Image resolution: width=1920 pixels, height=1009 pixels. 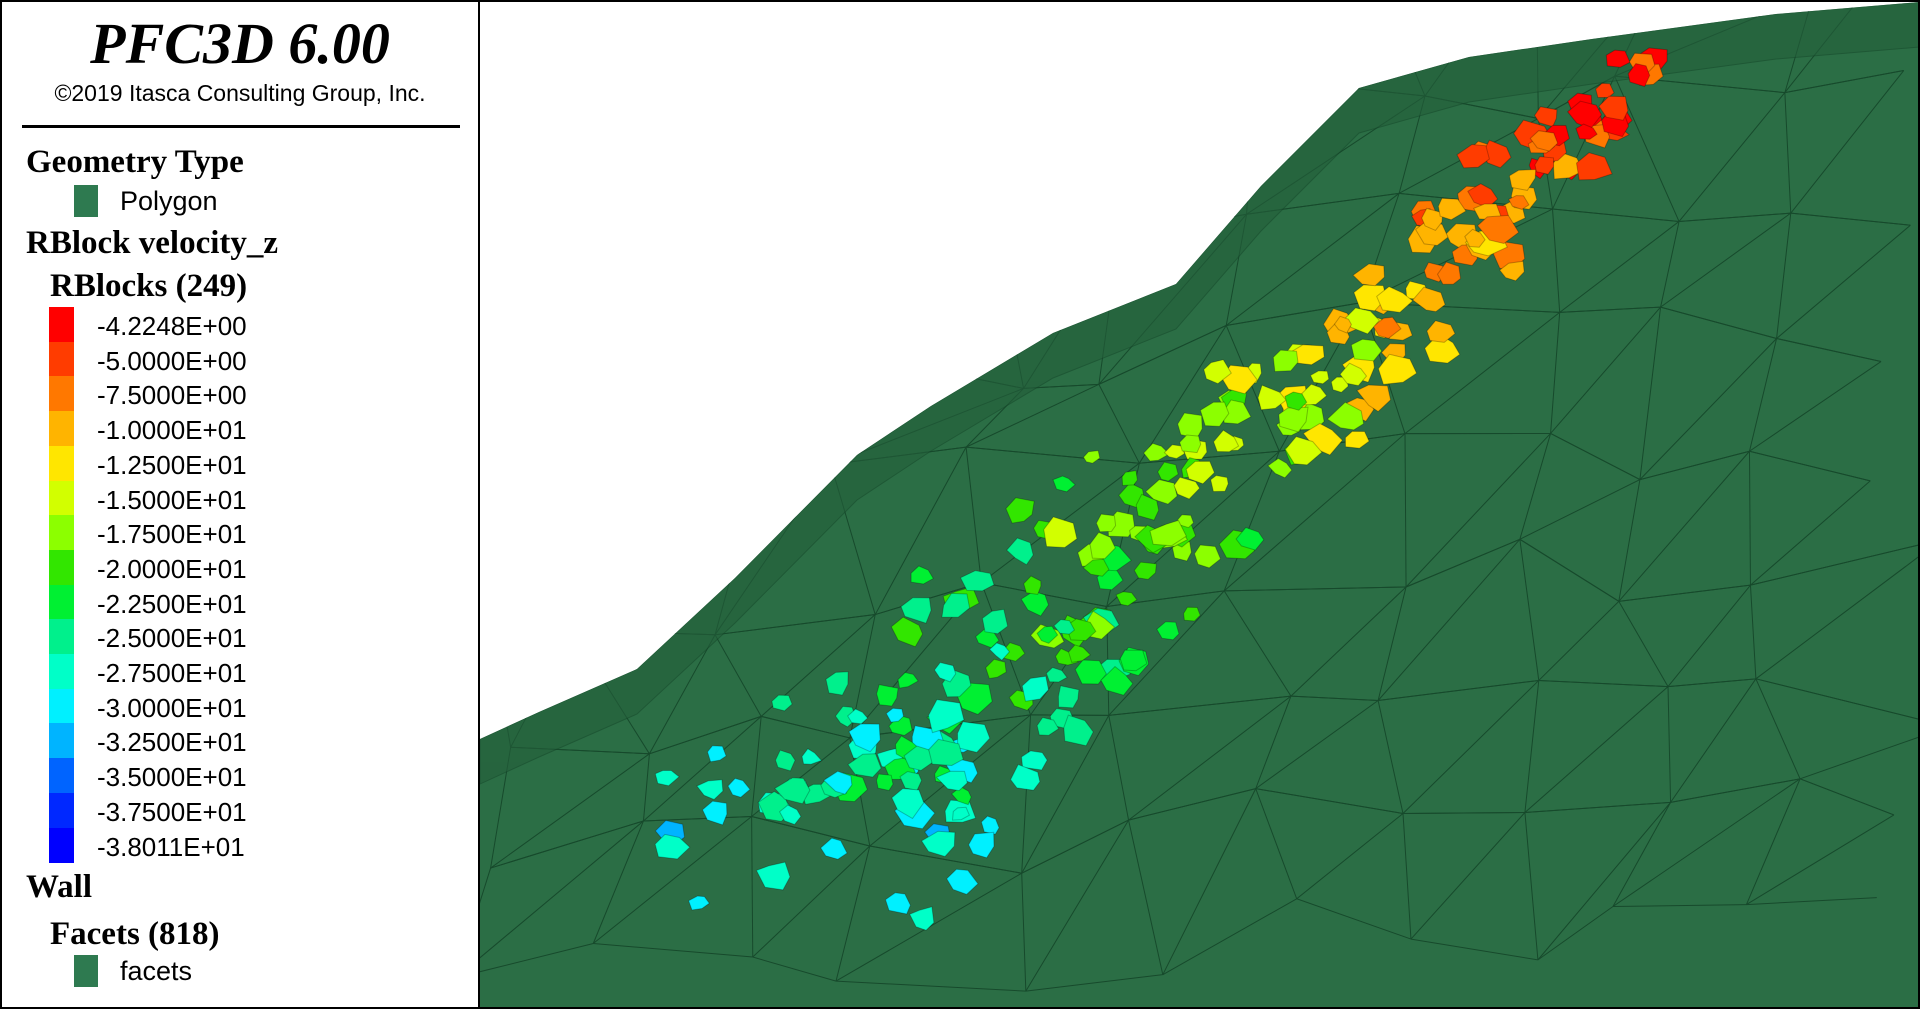 I want to click on group-heading: RBlocks (249), so click(x=149, y=286).